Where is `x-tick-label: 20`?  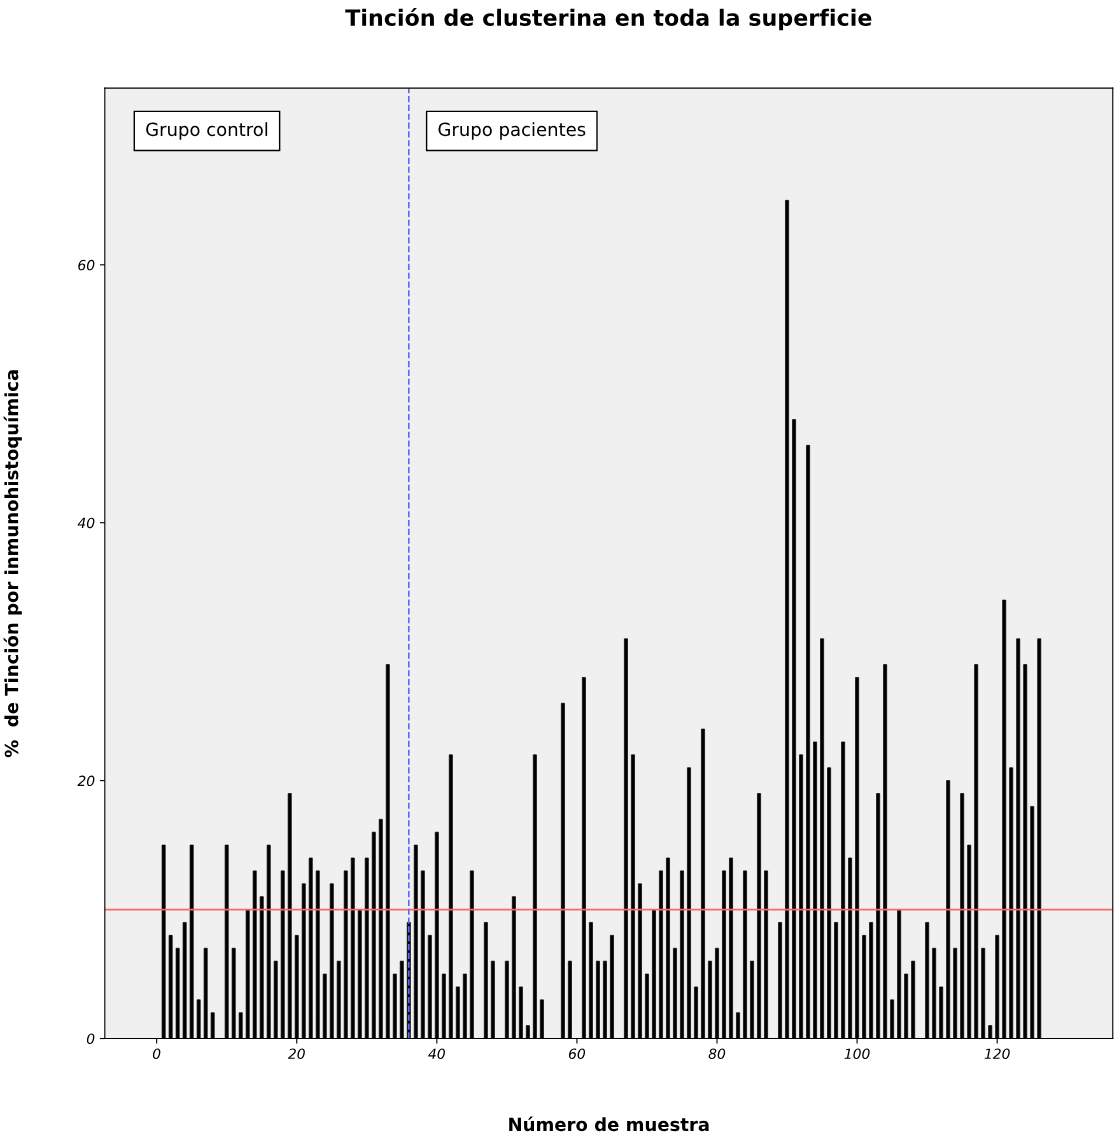
x-tick-label: 20 is located at coordinates (296, 1053).